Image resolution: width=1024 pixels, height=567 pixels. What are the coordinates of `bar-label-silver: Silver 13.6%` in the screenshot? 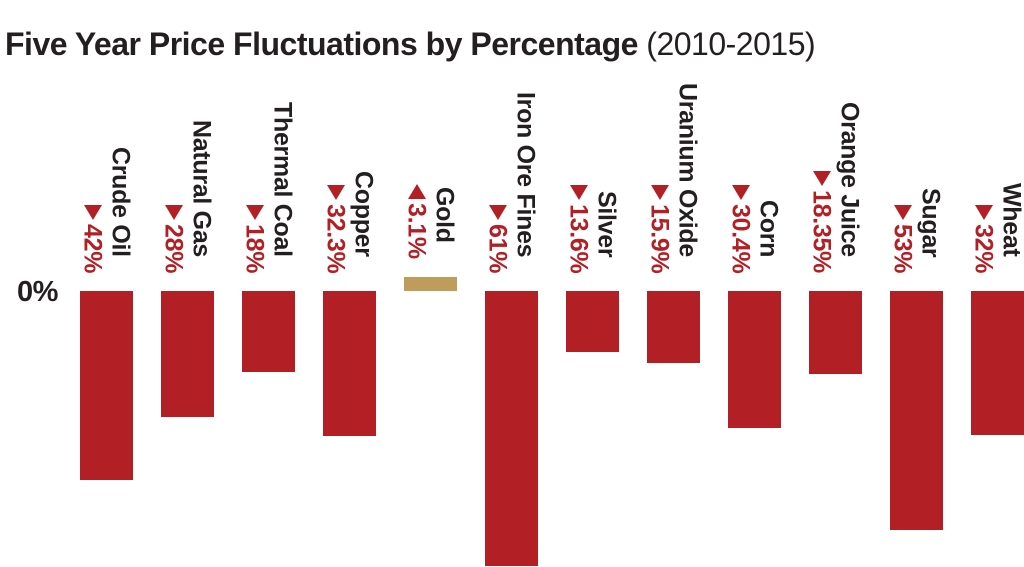 It's located at (593, 166).